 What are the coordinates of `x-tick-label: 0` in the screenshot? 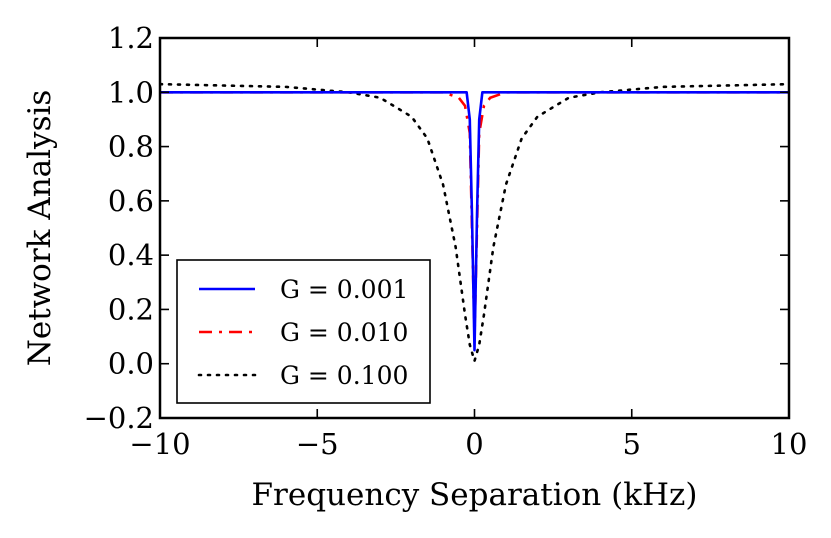 It's located at (474, 444).